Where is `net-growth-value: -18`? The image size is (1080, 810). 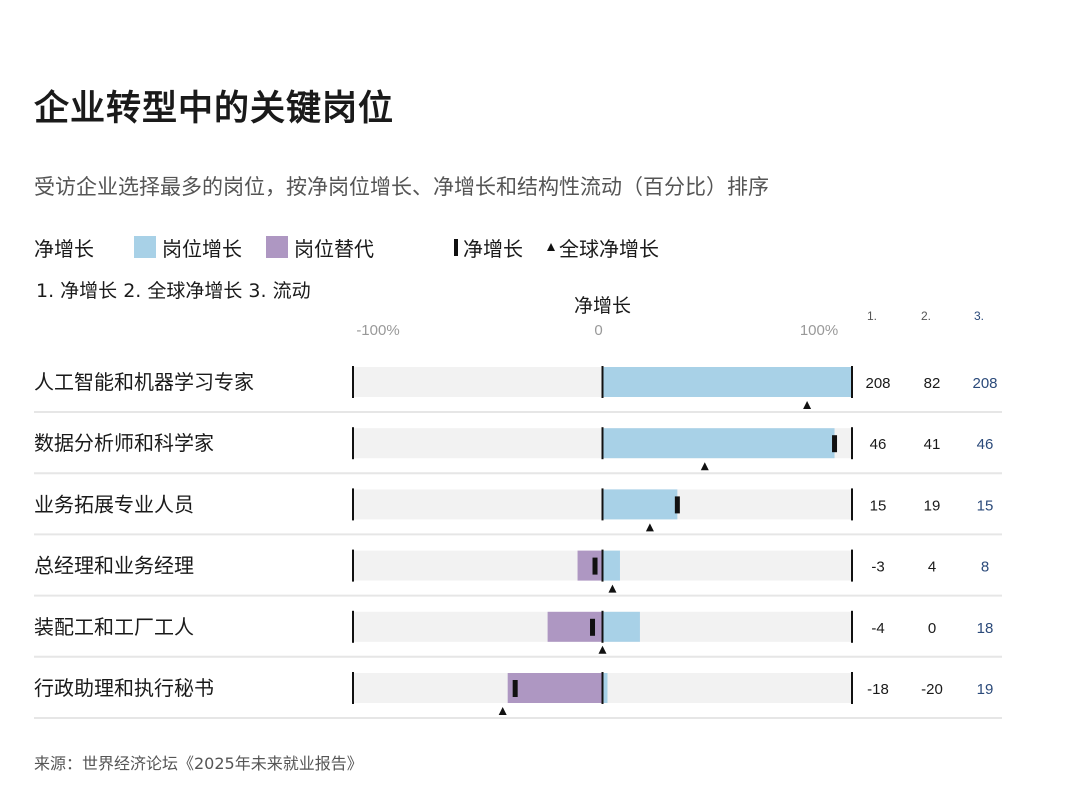
net-growth-value: -18 is located at coordinates (878, 689).